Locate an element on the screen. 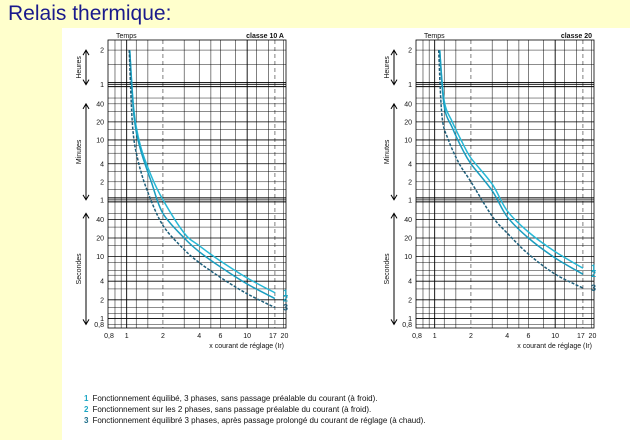 This screenshot has width=630, height=440. class-10a-series-2-line is located at coordinates (202, 175).